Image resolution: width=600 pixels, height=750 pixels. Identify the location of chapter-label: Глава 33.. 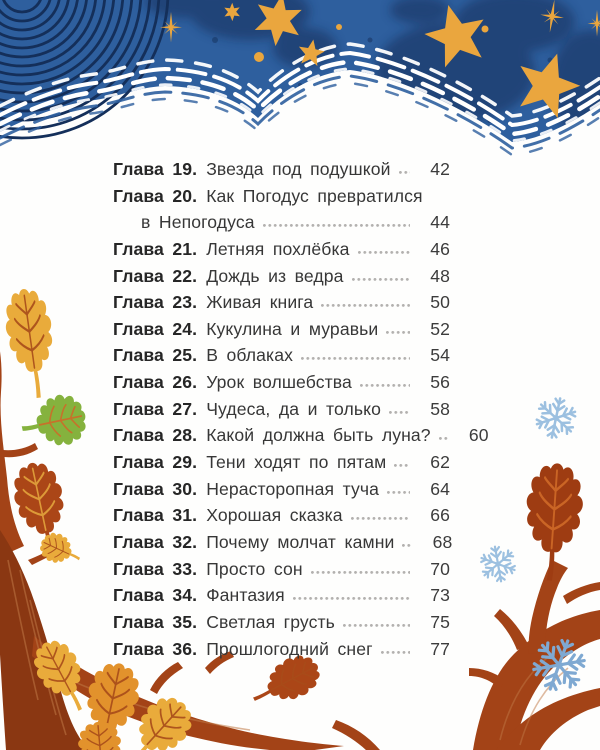
(155, 568).